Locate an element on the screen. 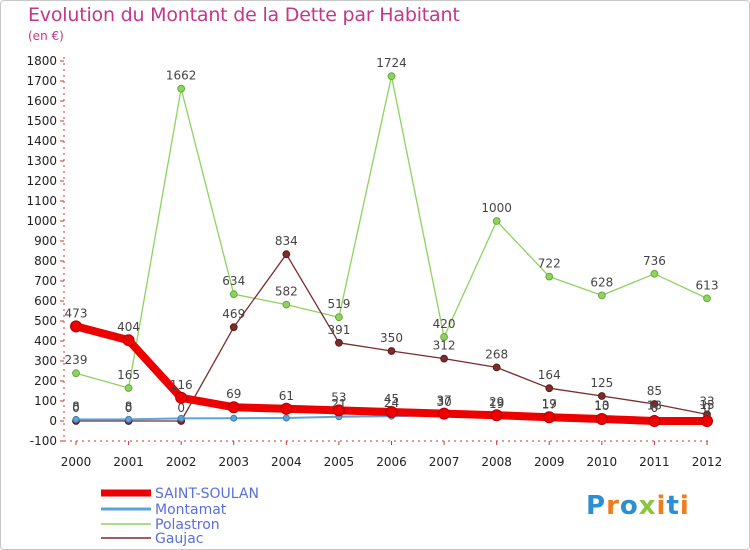 This screenshot has width=750, height=550. y-tick-label: 1800 is located at coordinates (41, 61).